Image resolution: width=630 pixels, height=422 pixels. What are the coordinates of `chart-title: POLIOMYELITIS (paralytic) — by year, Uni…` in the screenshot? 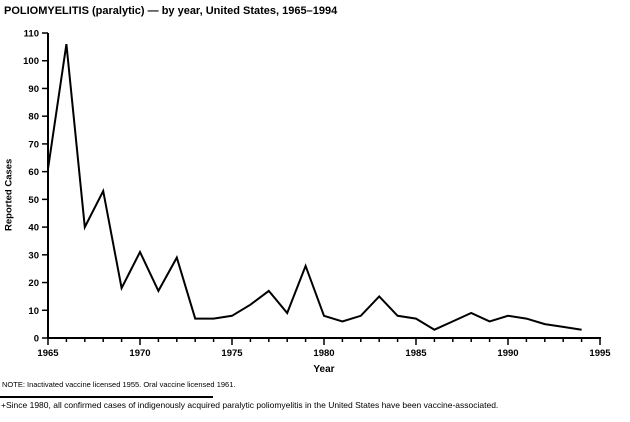 It's located at (171, 11).